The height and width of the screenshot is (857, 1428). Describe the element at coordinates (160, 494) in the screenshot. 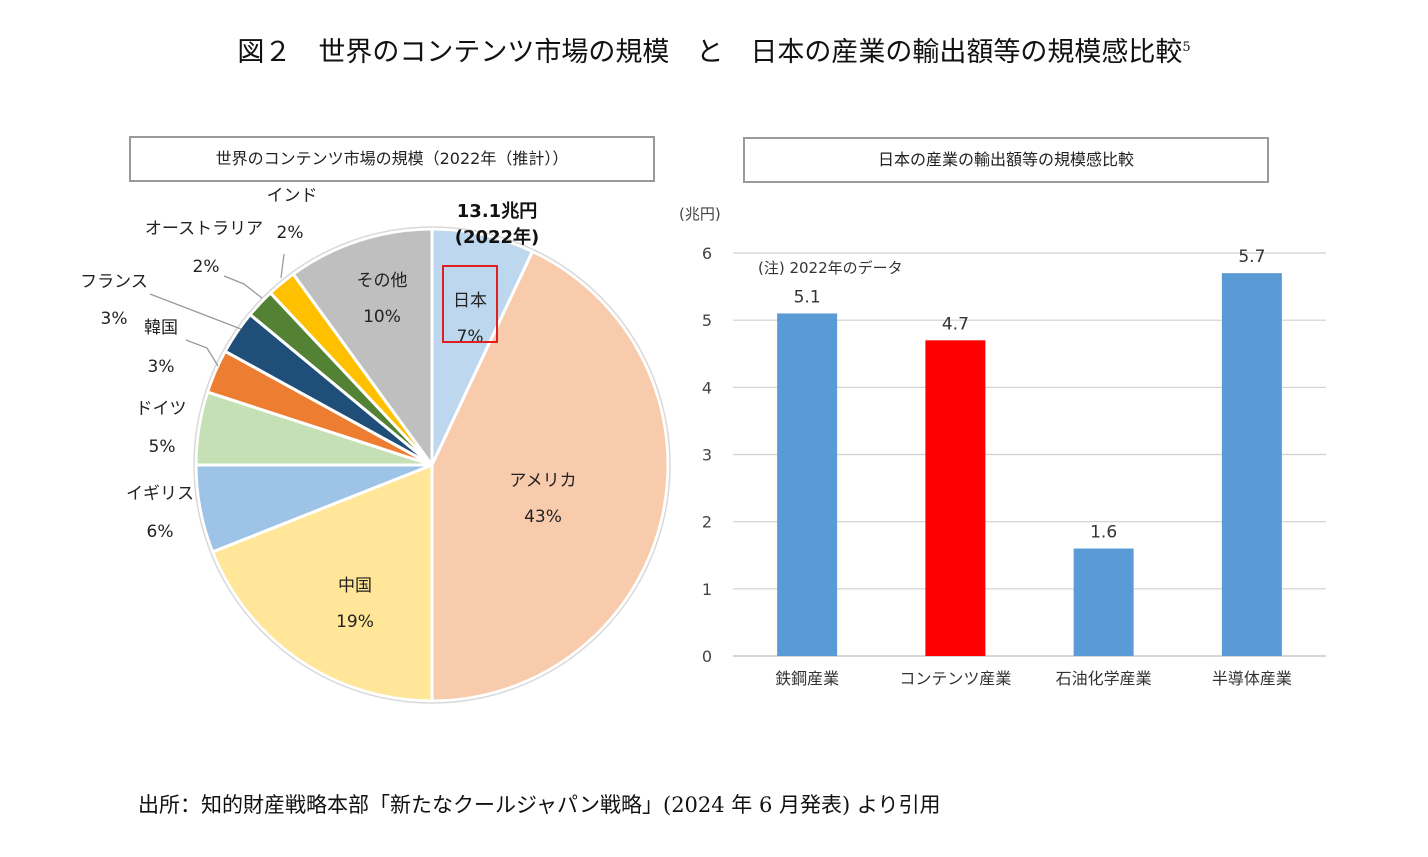

I see `pie-label-name-3: イギリス` at that location.